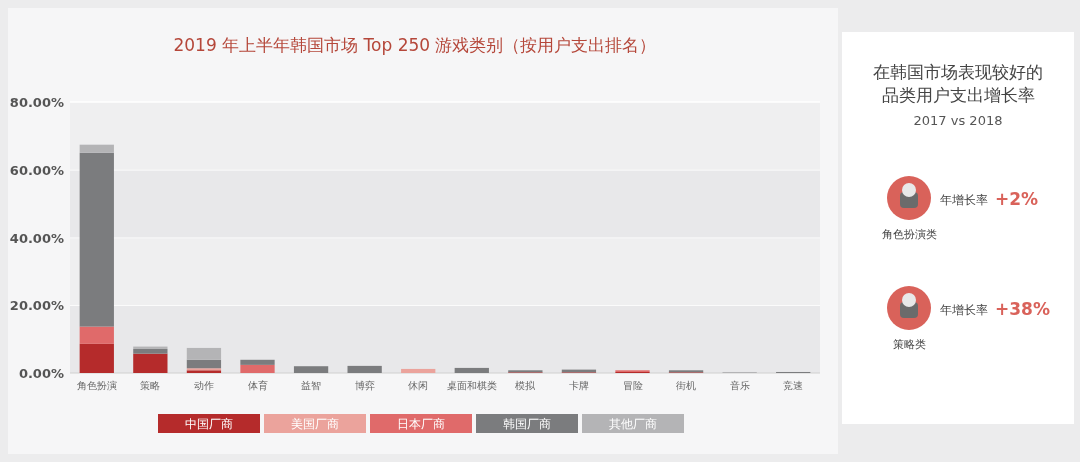 This screenshot has height=462, width=1080. I want to click on text: 策略类, so click(909, 344).